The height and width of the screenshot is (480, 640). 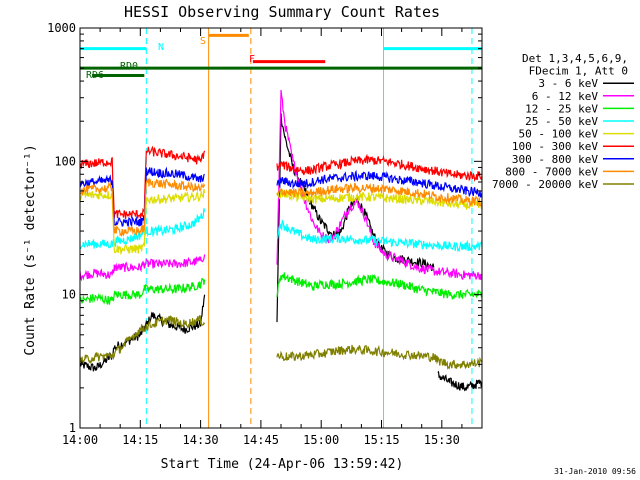 What do you see at coordinates (72, 428) in the screenshot?
I see `y-tick-label-0: 1` at bounding box center [72, 428].